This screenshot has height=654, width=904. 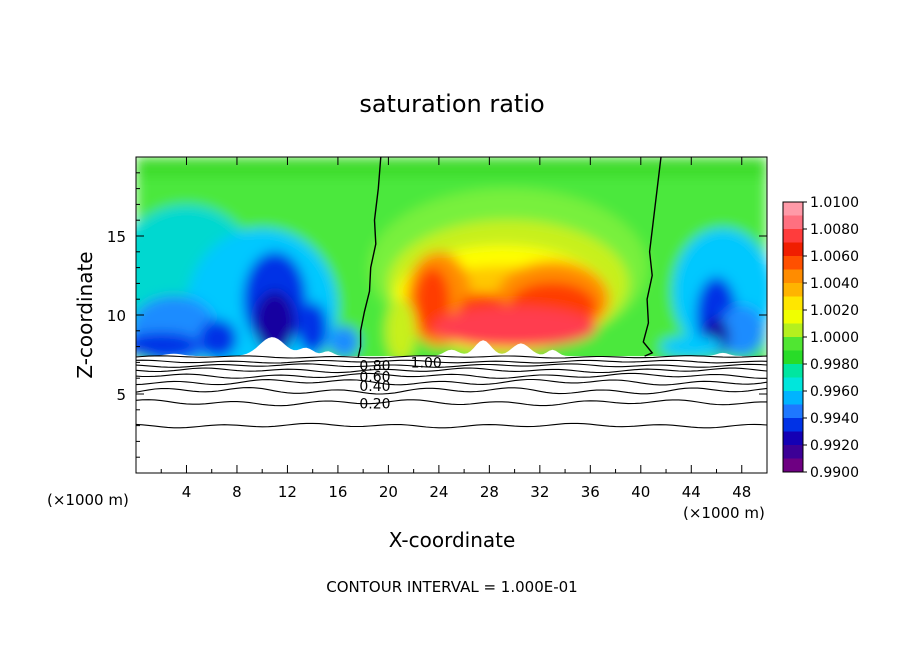 I want to click on x-unit-label-right: (×1000 m), so click(x=724, y=513).